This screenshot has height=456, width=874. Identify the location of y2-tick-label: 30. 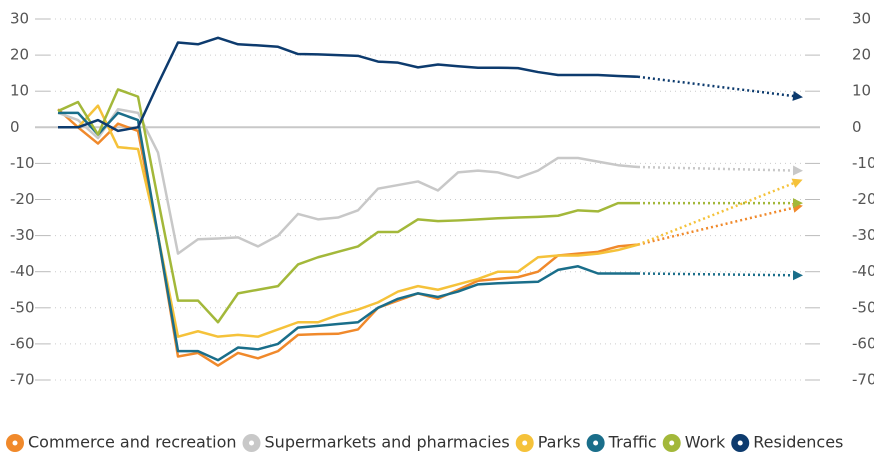
(861, 19).